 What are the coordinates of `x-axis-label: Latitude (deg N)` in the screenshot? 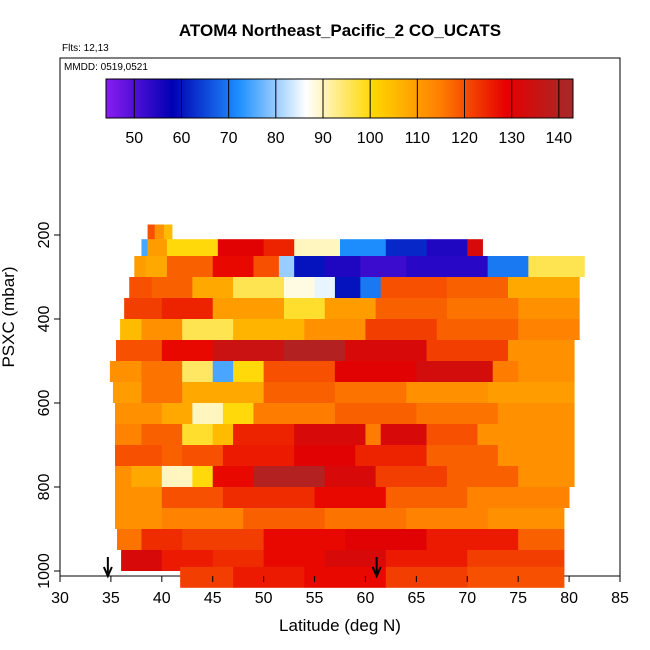 It's located at (340, 625).